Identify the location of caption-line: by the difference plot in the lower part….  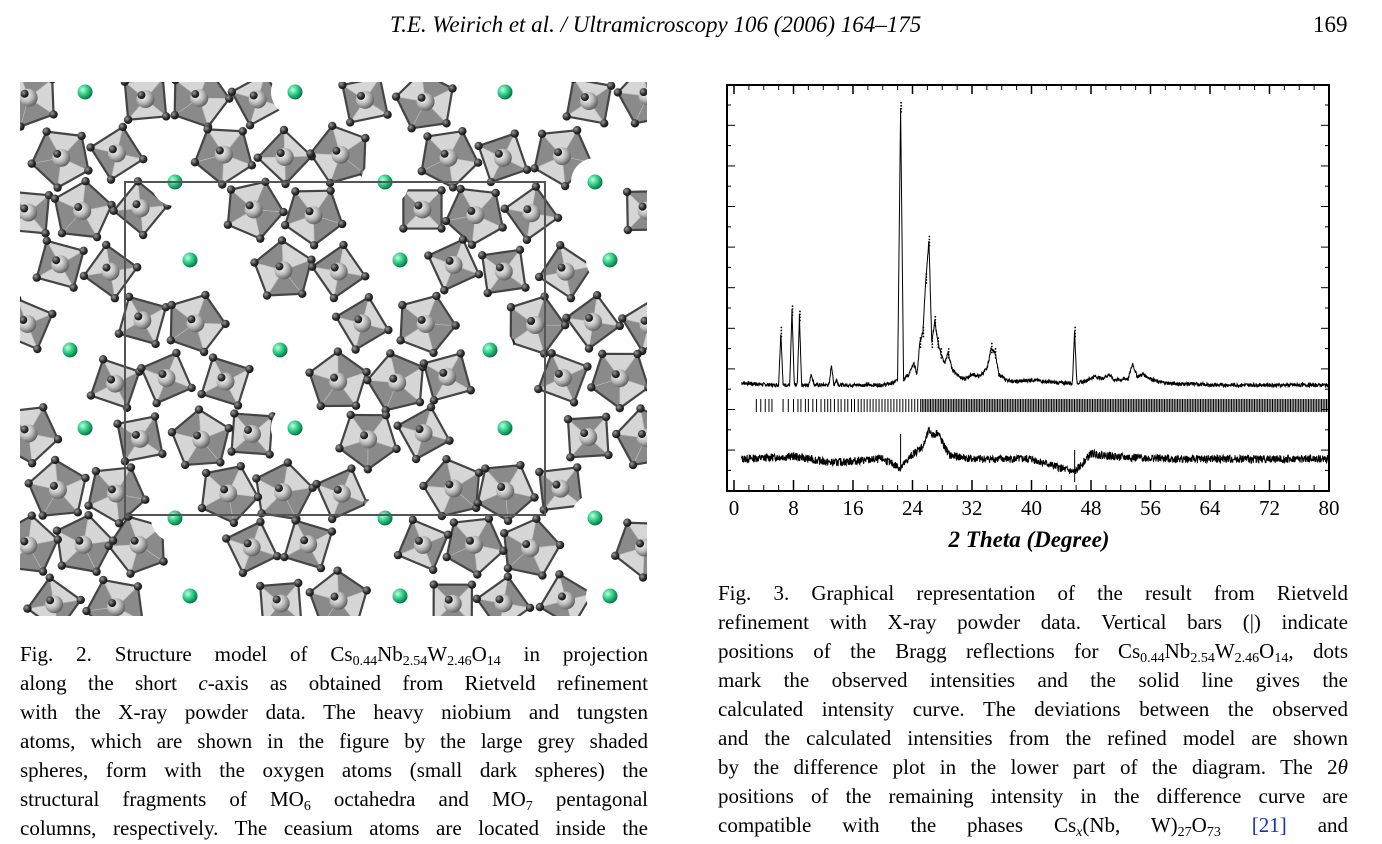
(1033, 767).